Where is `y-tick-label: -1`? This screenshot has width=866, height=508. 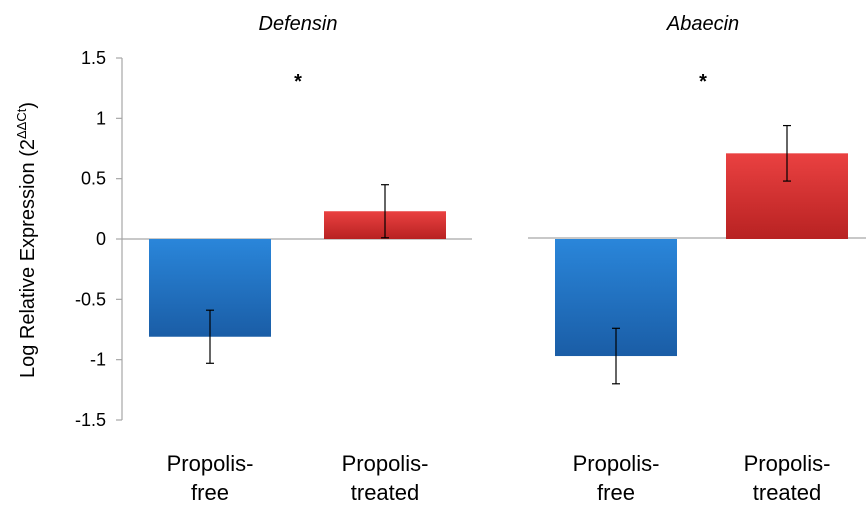 y-tick-label: -1 is located at coordinates (98, 360).